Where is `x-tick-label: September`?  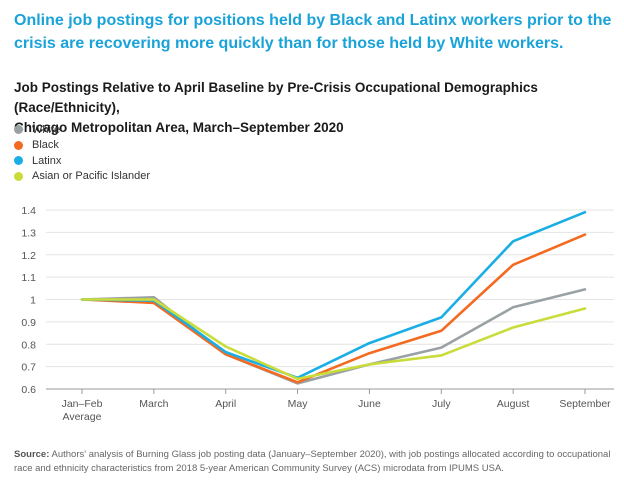 x-tick-label: September is located at coordinates (585, 404).